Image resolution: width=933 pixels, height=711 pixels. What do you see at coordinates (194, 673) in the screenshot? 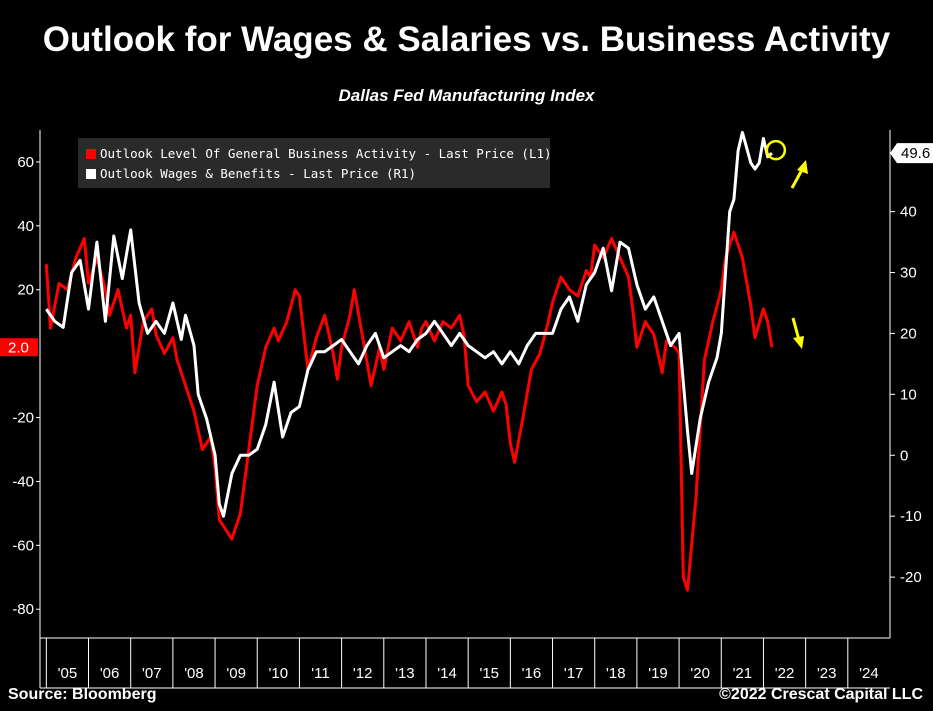
I see `x-tick-label: '08` at bounding box center [194, 673].